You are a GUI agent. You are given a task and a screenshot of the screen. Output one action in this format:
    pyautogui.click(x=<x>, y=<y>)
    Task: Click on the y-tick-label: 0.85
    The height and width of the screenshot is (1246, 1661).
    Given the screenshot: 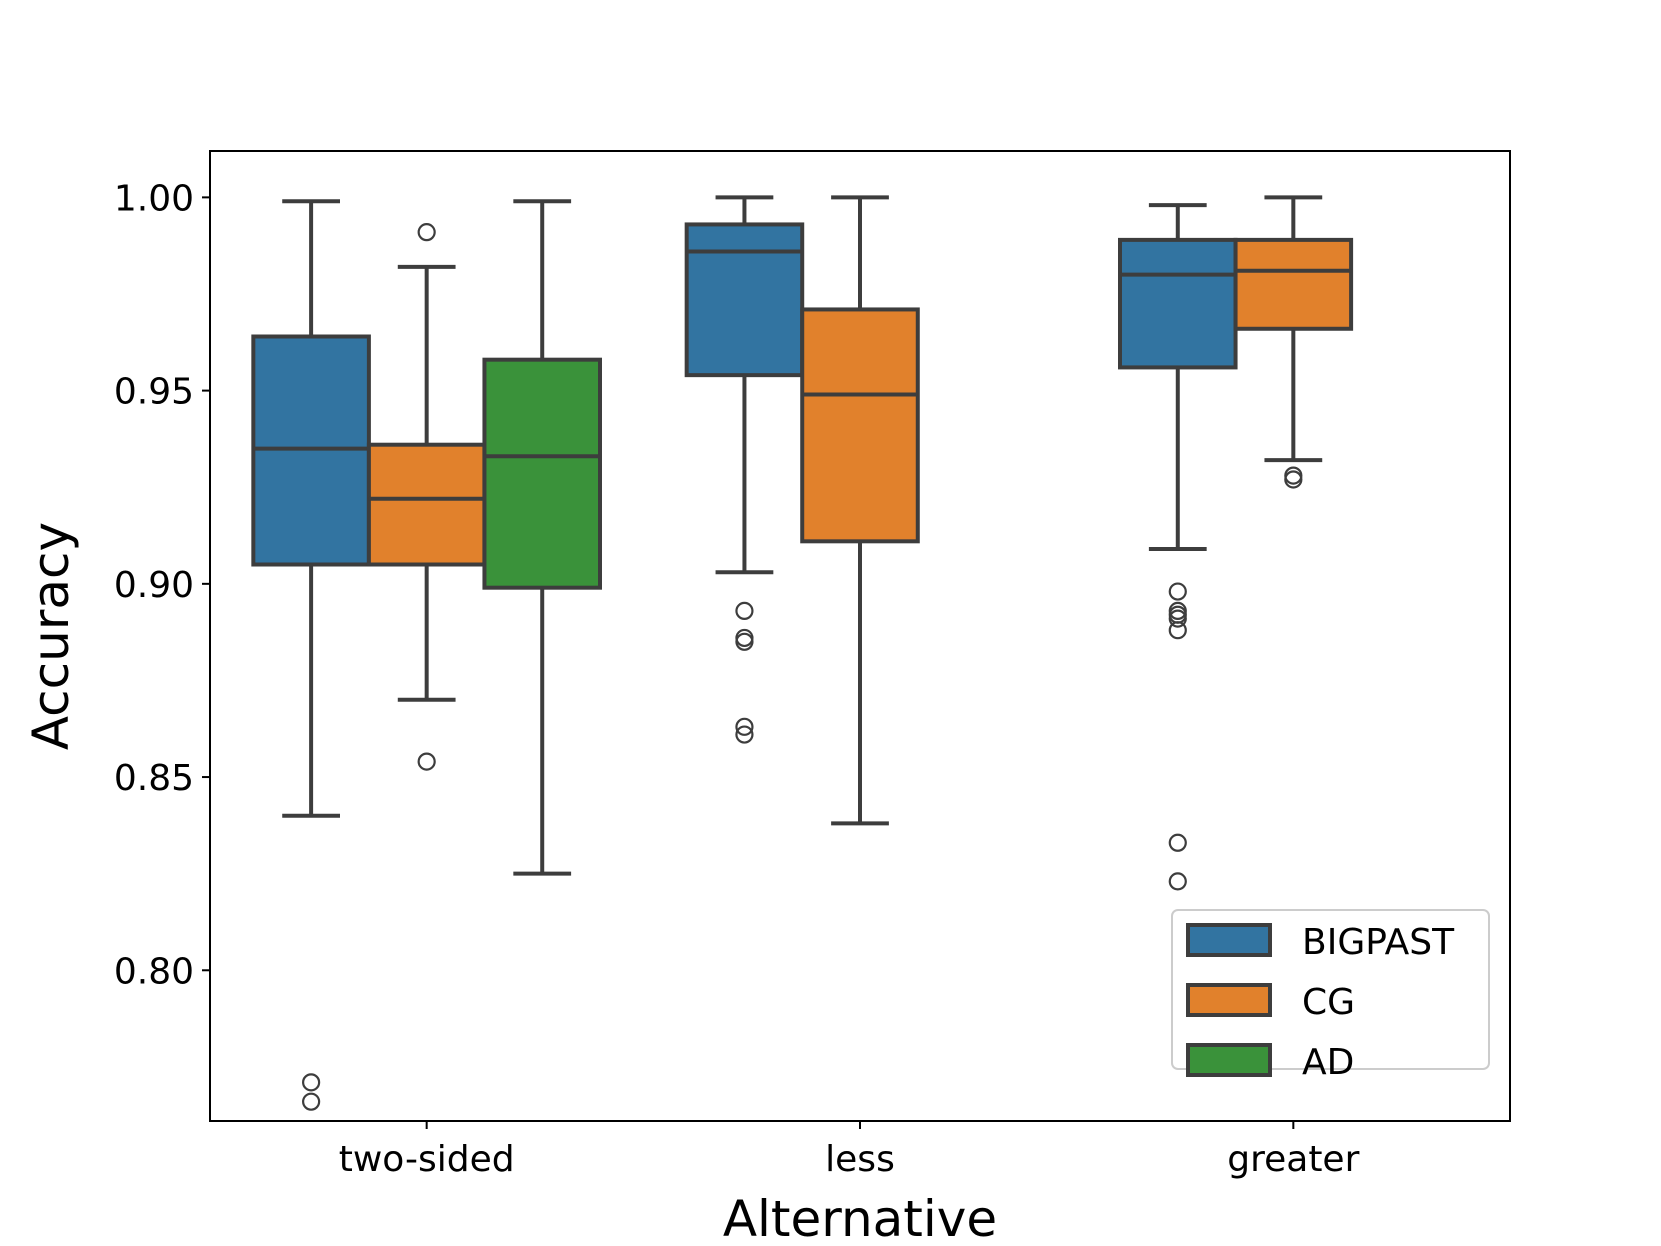 What is the action you would take?
    pyautogui.click(x=154, y=778)
    